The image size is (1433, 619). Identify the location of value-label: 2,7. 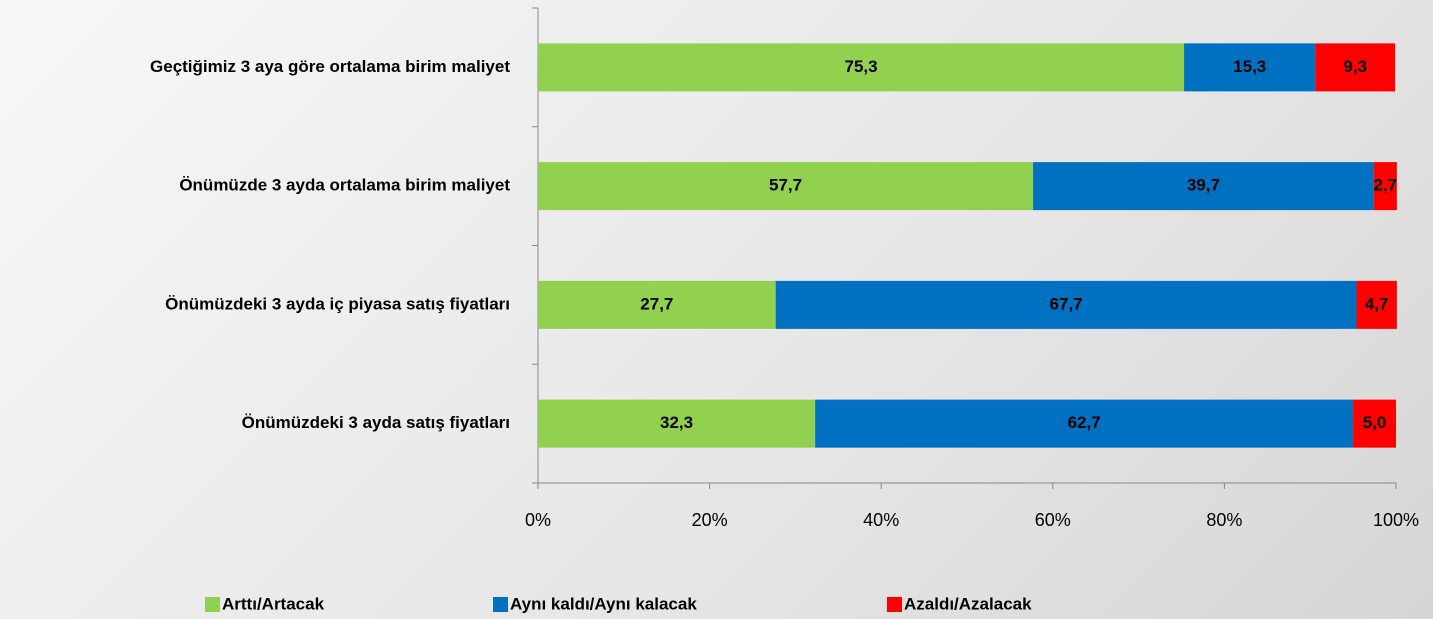
(1385, 185).